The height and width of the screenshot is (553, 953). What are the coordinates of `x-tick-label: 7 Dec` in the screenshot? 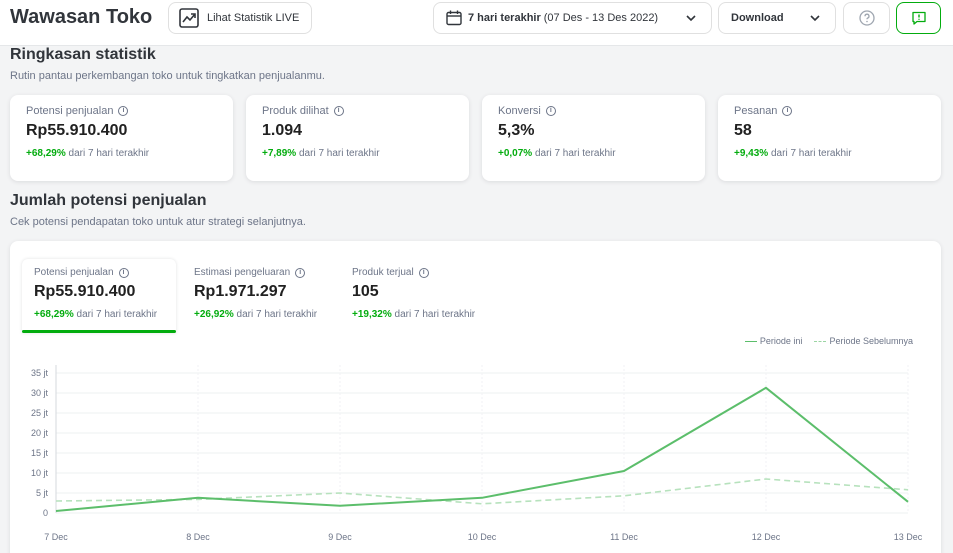 It's located at (56, 537).